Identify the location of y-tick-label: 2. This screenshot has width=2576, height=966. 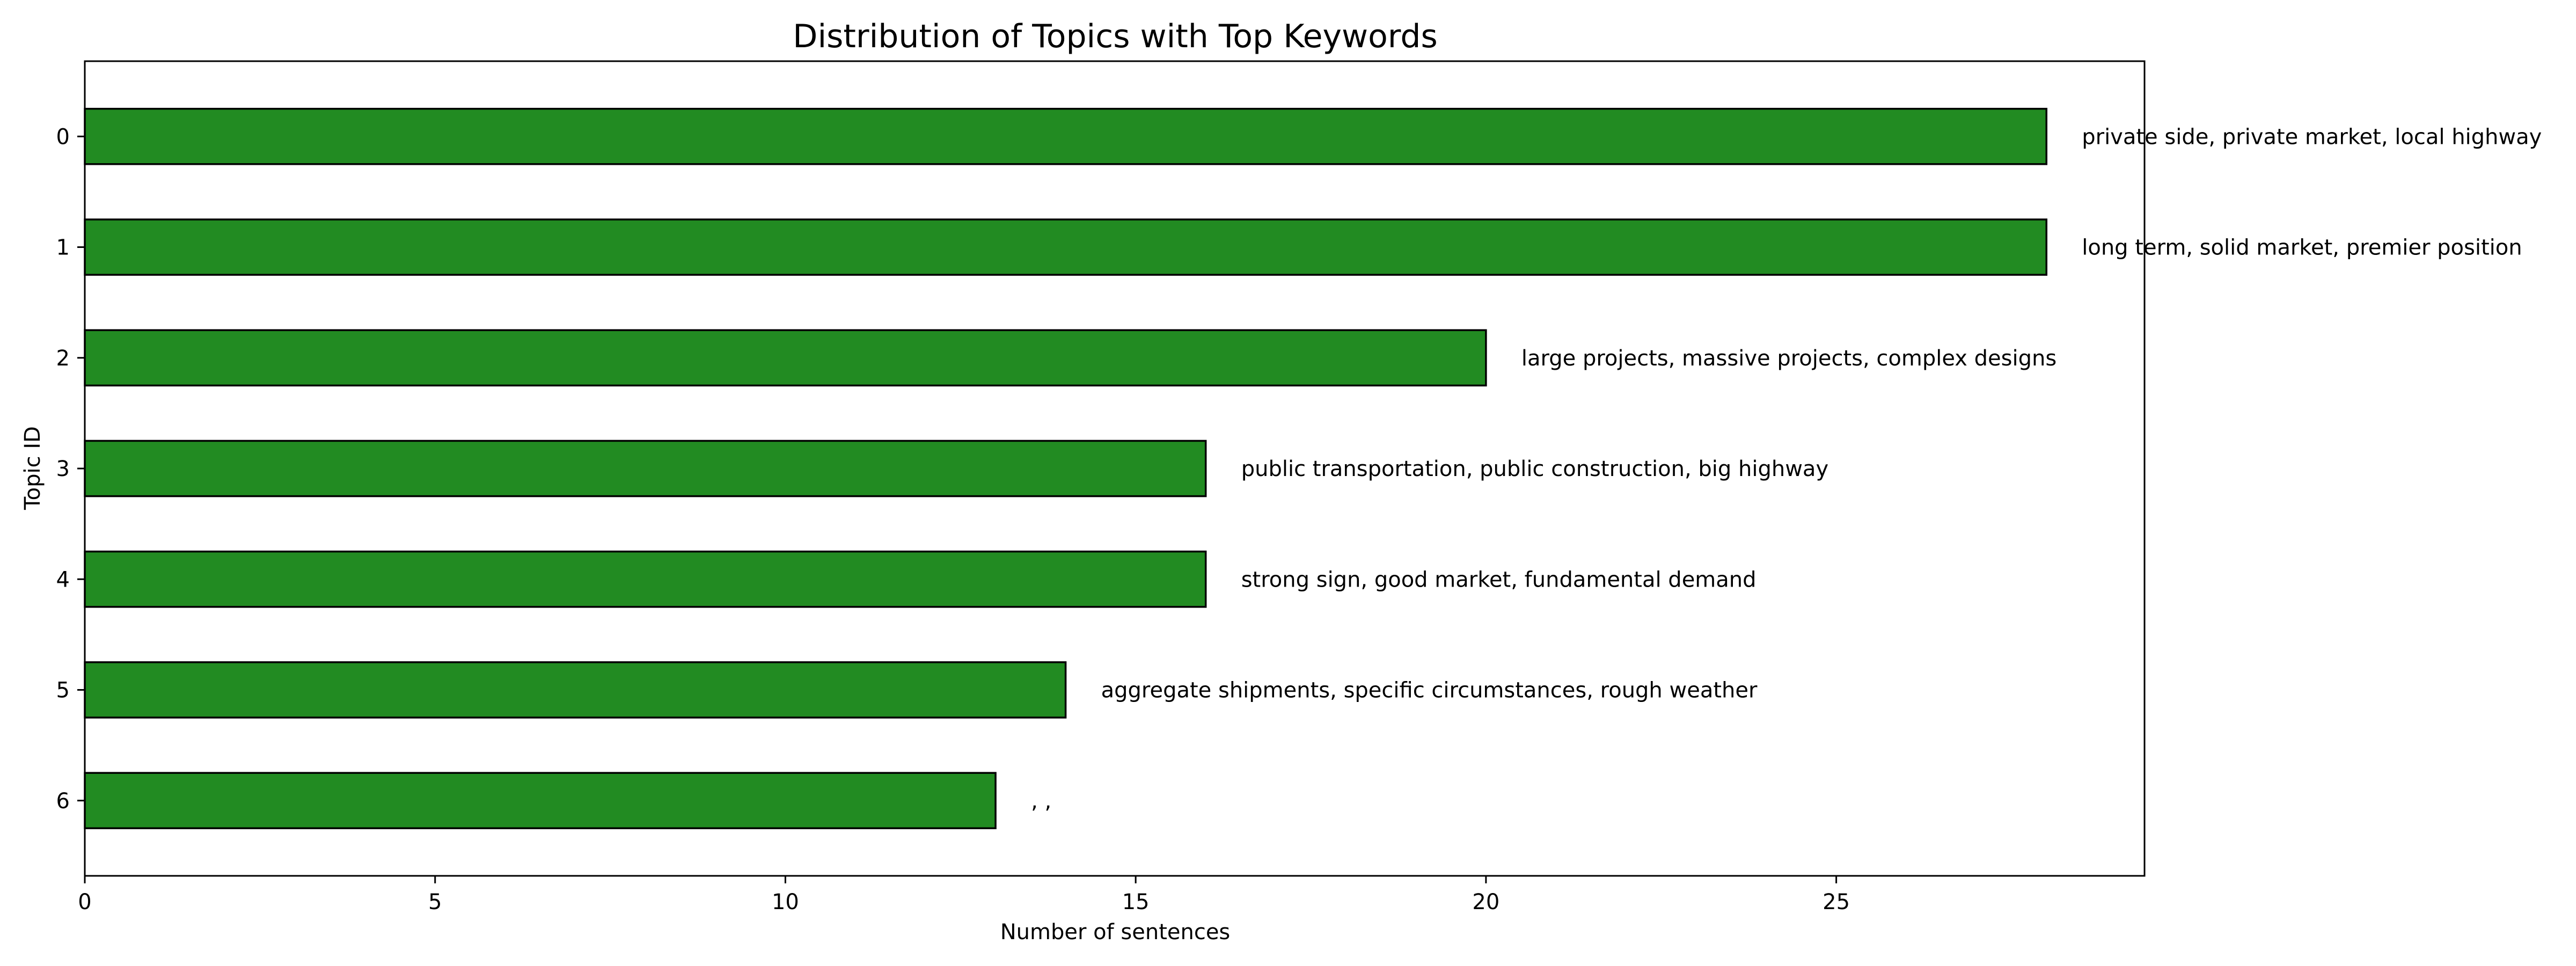
(63, 358).